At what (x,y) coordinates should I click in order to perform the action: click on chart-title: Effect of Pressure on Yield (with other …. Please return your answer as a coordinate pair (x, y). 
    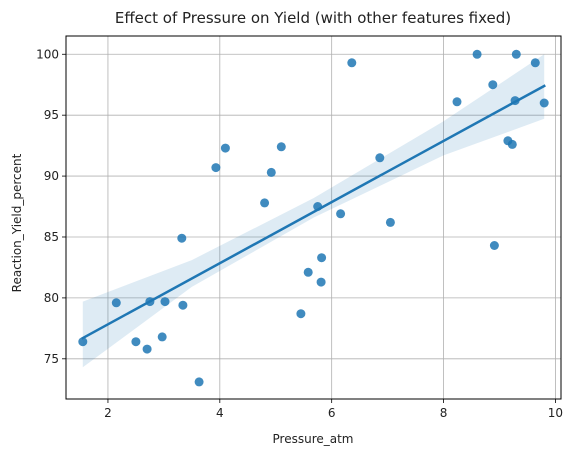
    Looking at the image, I should click on (313, 18).